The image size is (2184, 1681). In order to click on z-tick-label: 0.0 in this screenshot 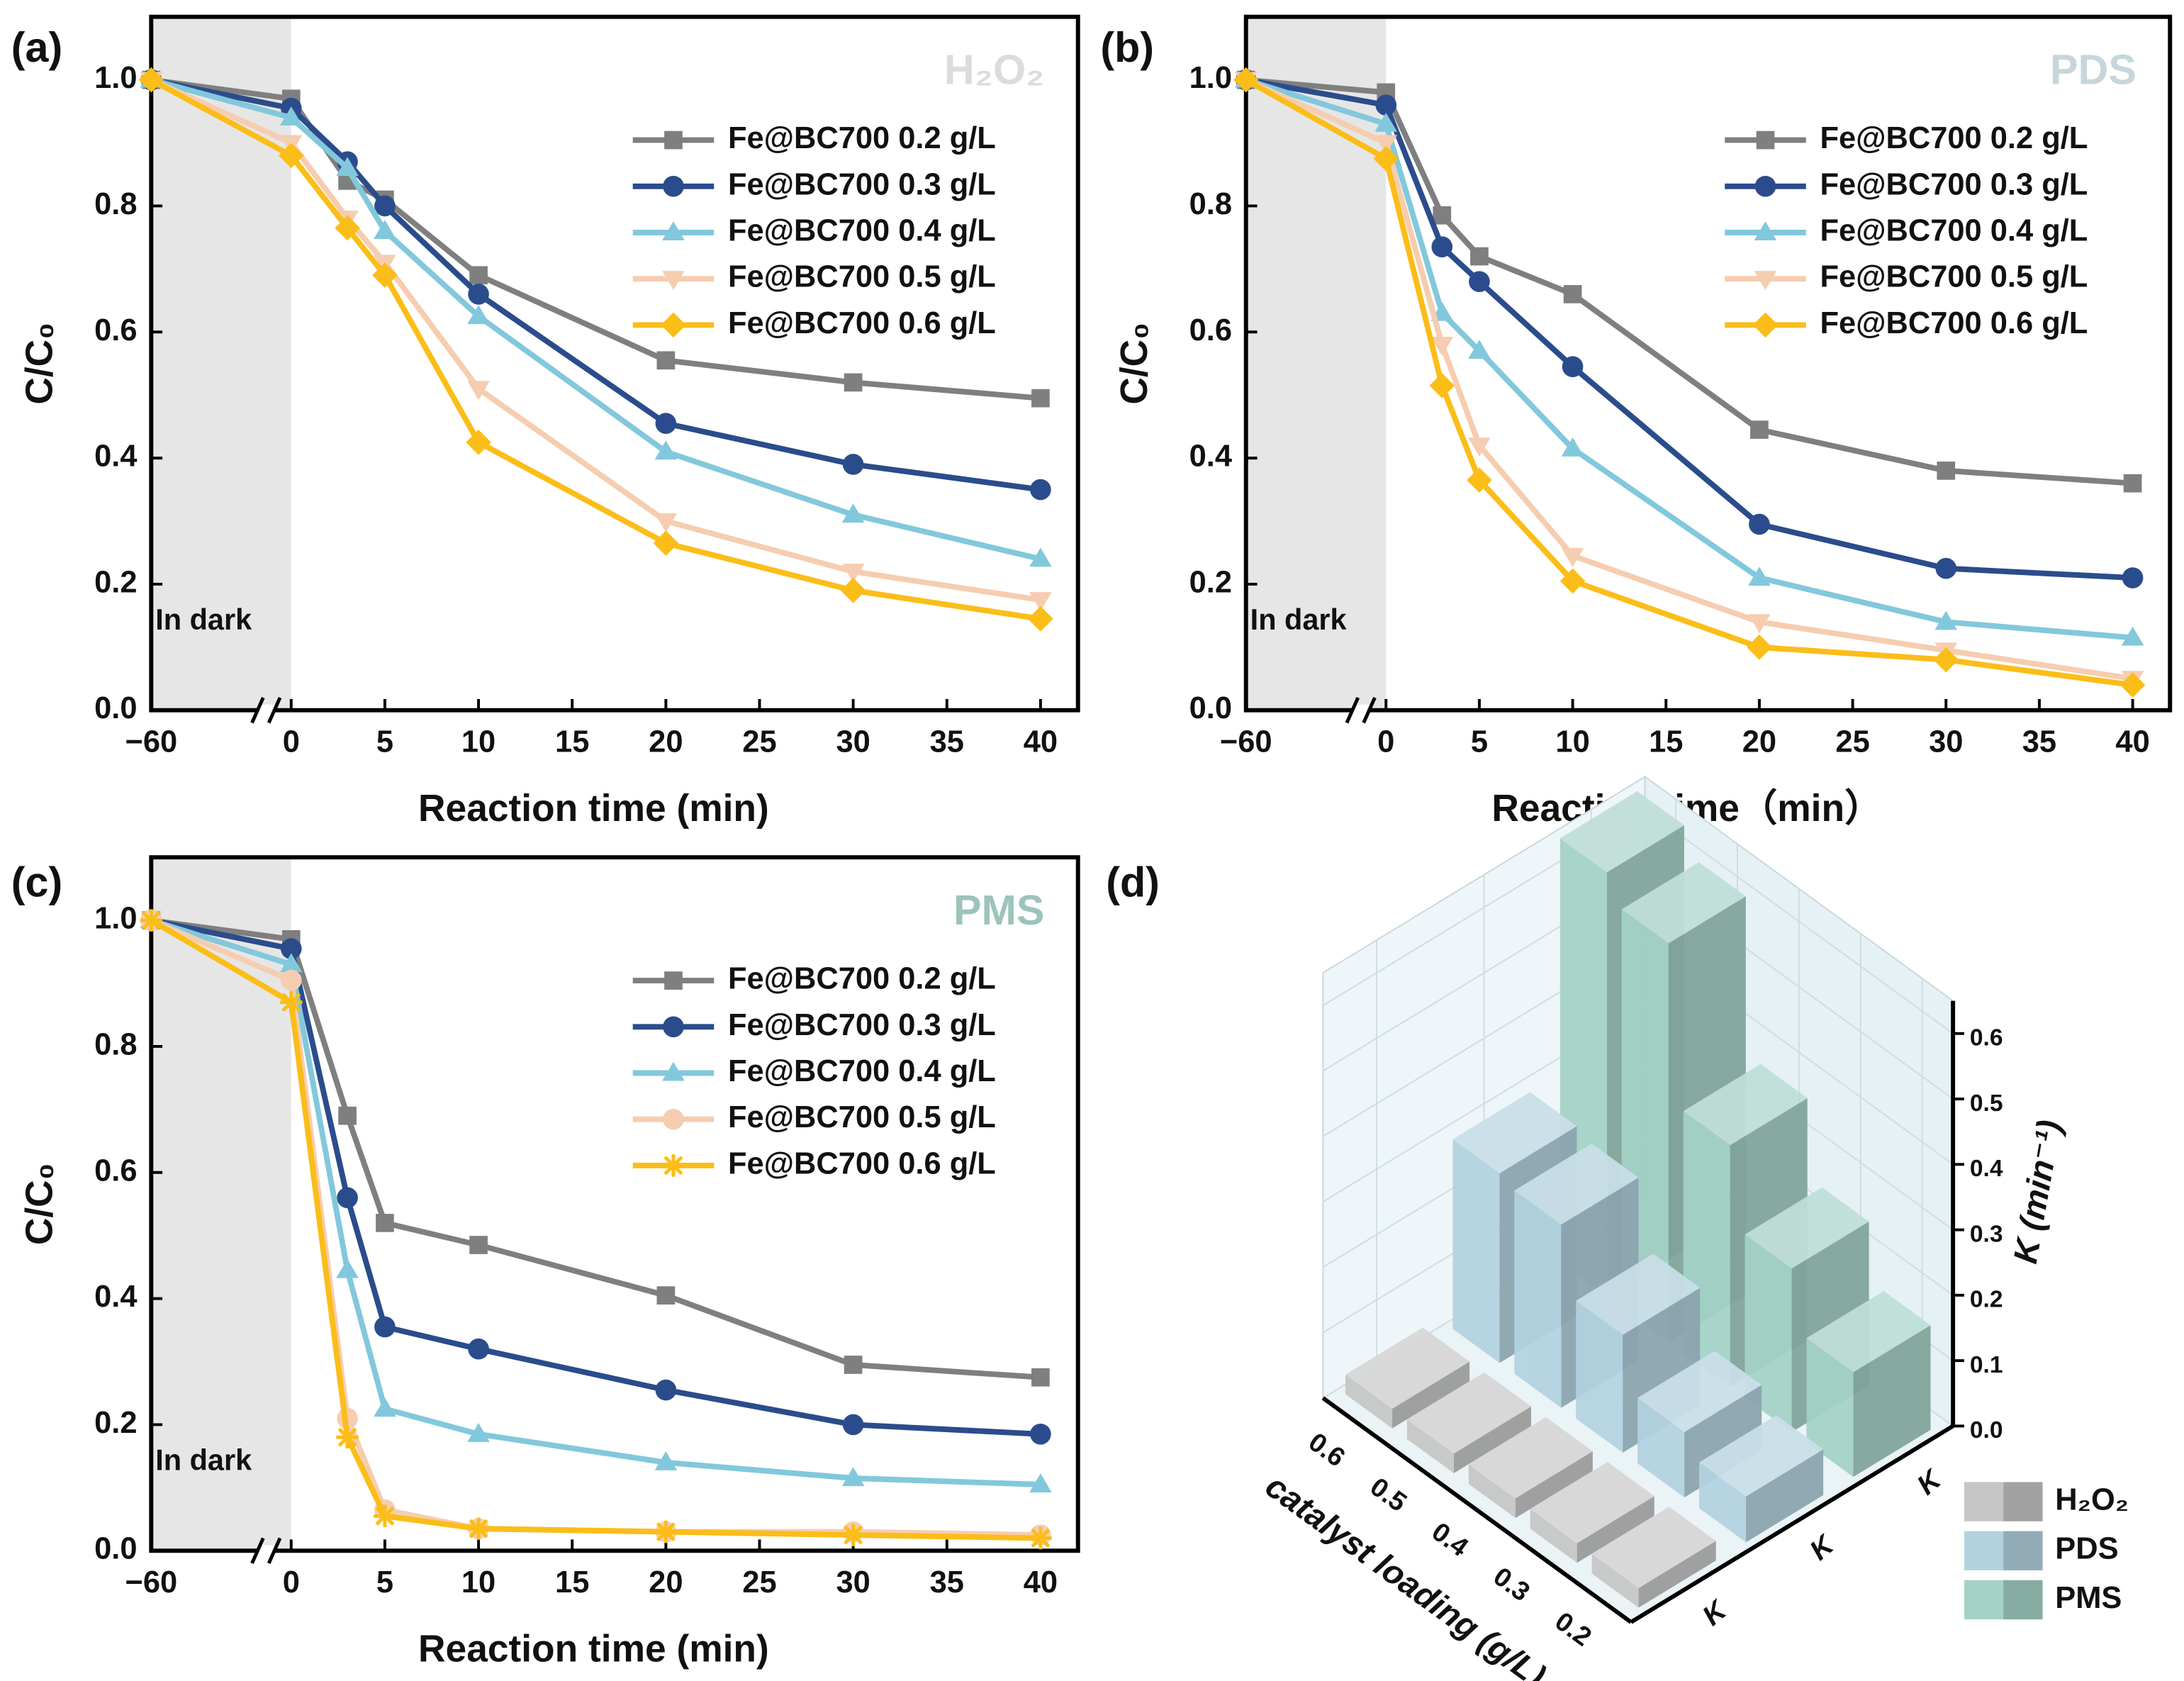, I will do `click(1987, 1430)`.